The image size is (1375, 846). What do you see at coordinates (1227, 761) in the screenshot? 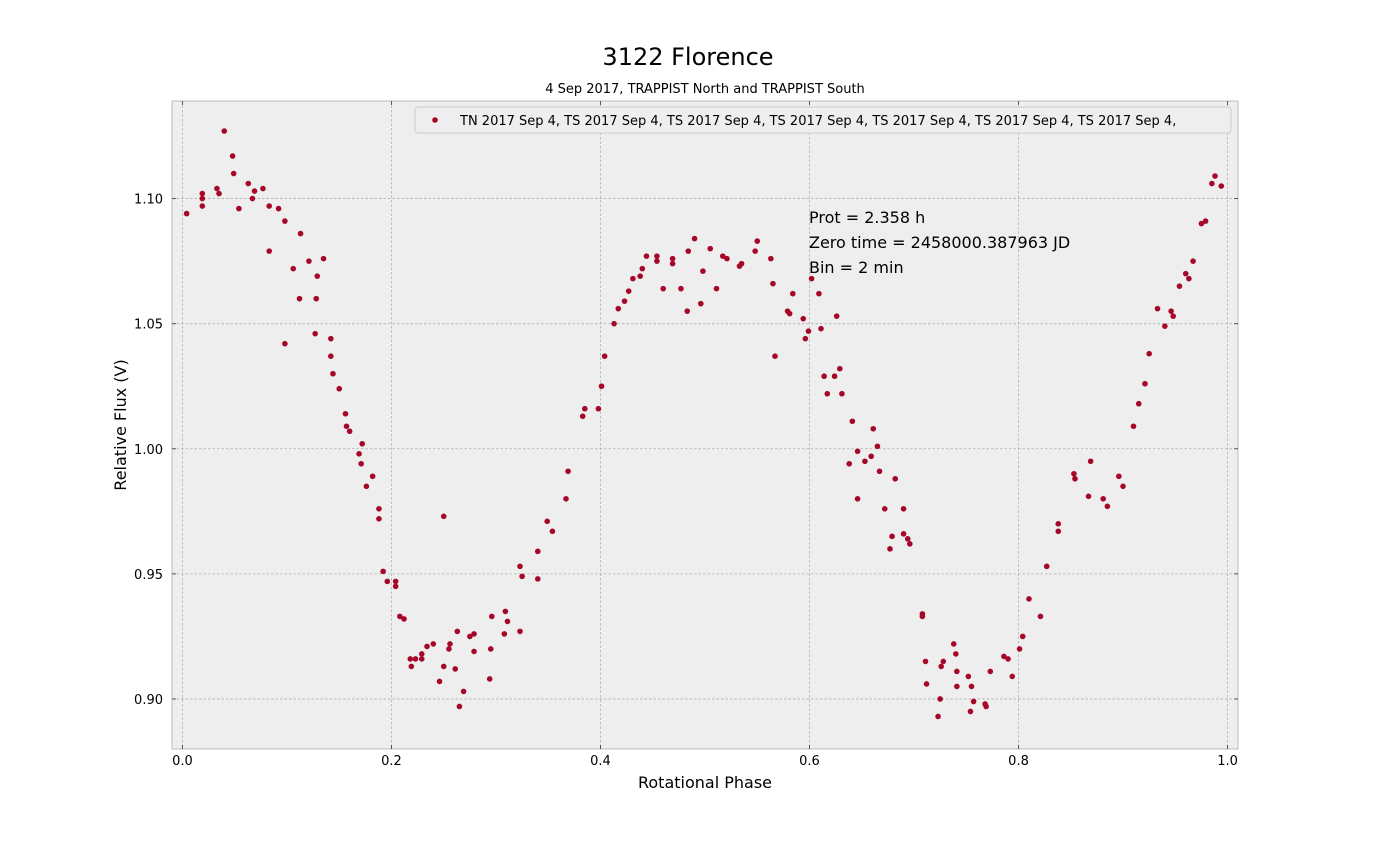
I see `x-tick-label: 1.0` at bounding box center [1227, 761].